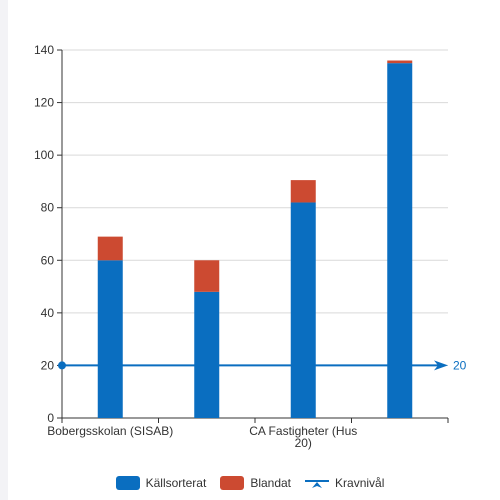 The height and width of the screenshot is (500, 500). I want to click on legend: Källsorterat Blandat Kravnivål, so click(250, 483).